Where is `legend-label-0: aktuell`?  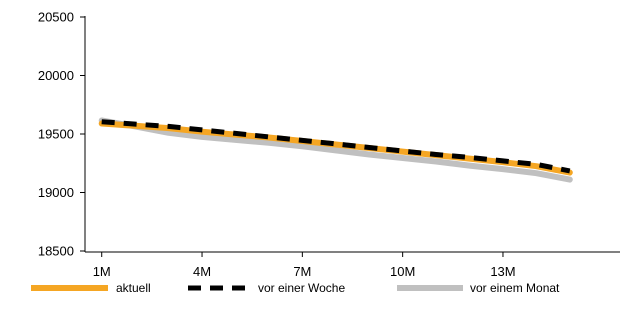 legend-label-0: aktuell is located at coordinates (133, 288).